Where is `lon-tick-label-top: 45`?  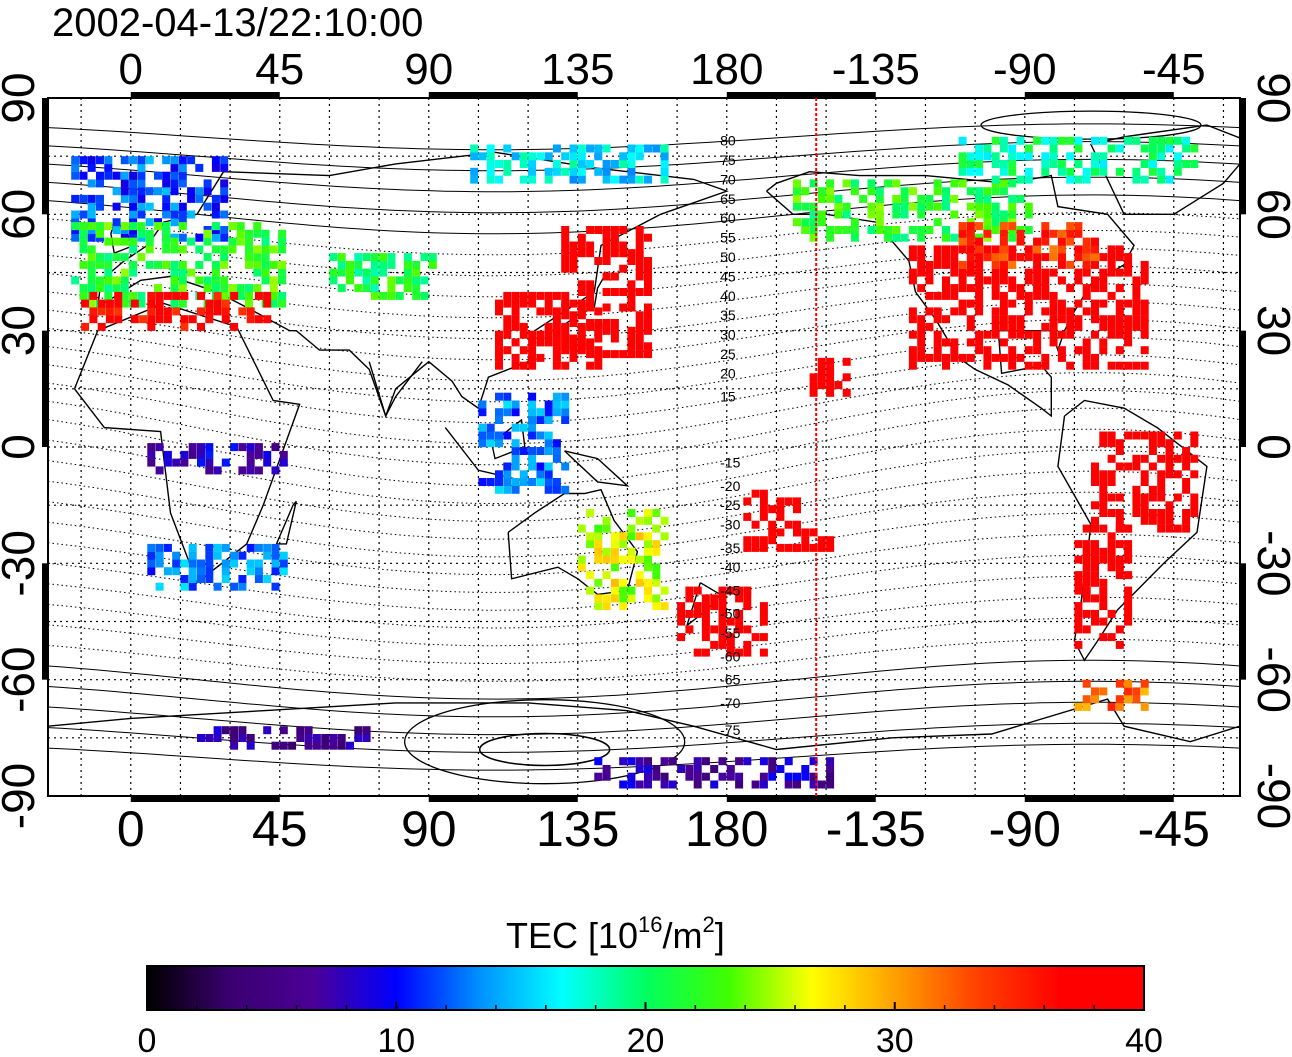 lon-tick-label-top: 45 is located at coordinates (279, 69).